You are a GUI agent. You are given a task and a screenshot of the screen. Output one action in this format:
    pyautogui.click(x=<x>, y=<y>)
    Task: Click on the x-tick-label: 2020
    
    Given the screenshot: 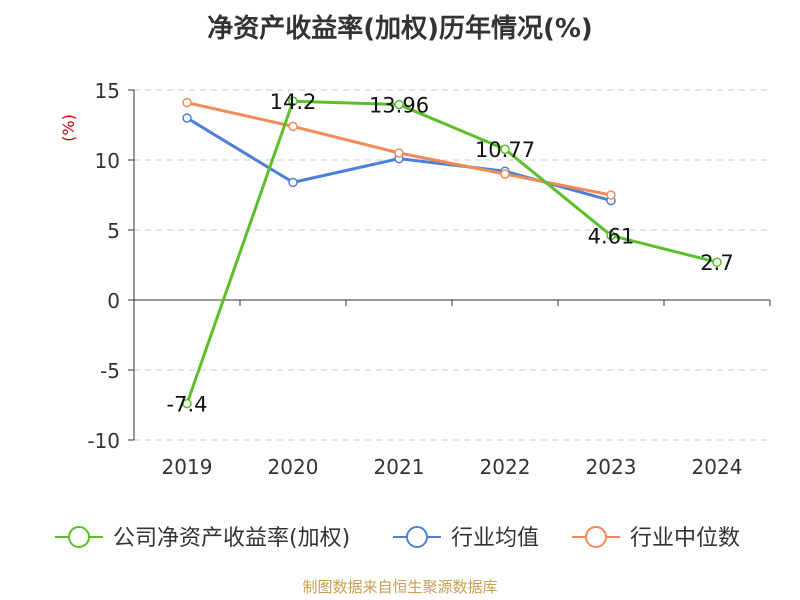 What is the action you would take?
    pyautogui.click(x=293, y=467)
    